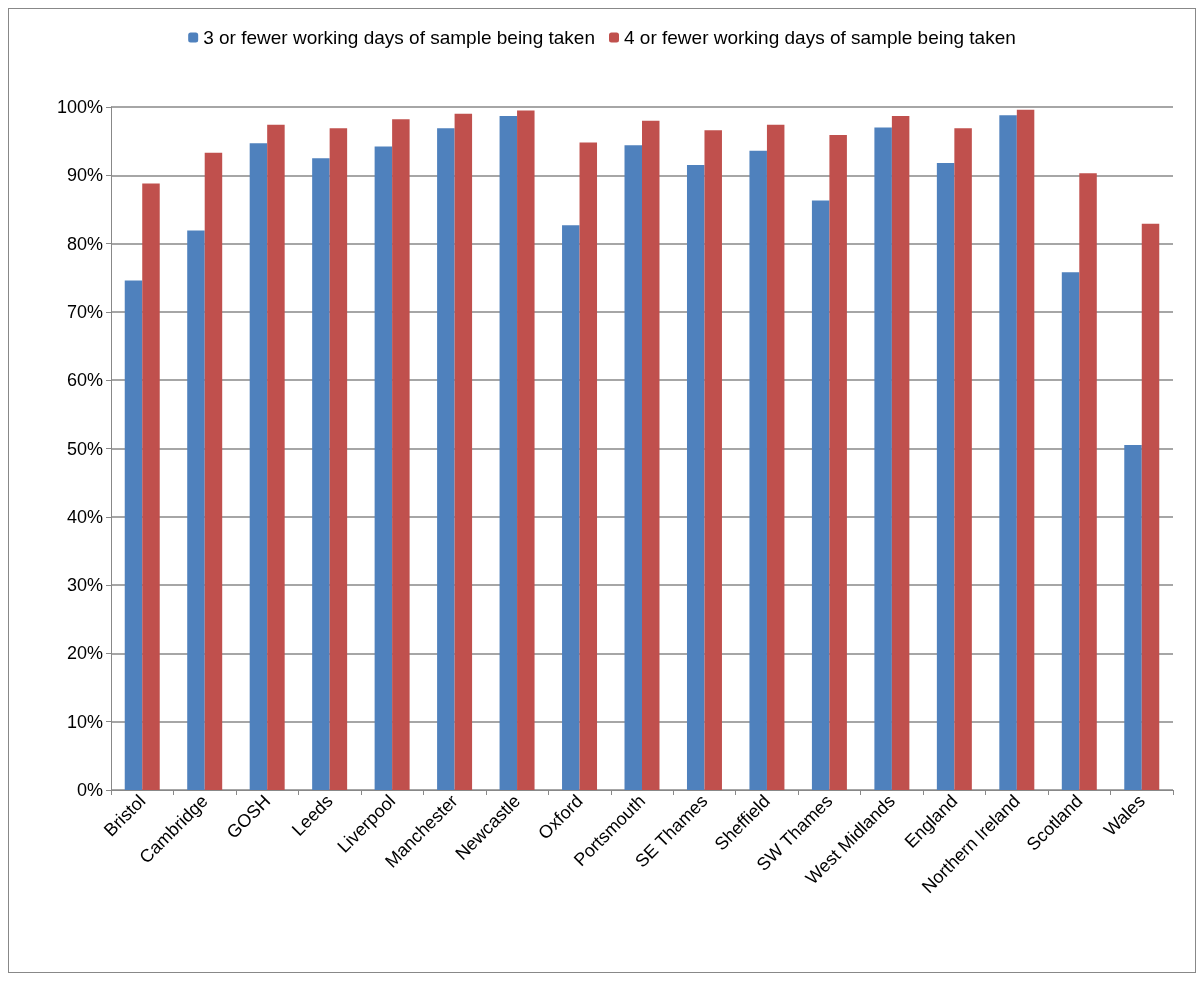 This screenshot has width=1204, height=981. Describe the element at coordinates (820, 37) in the screenshot. I see `legend-label: 4 or fewer working days of sample being taken` at that location.